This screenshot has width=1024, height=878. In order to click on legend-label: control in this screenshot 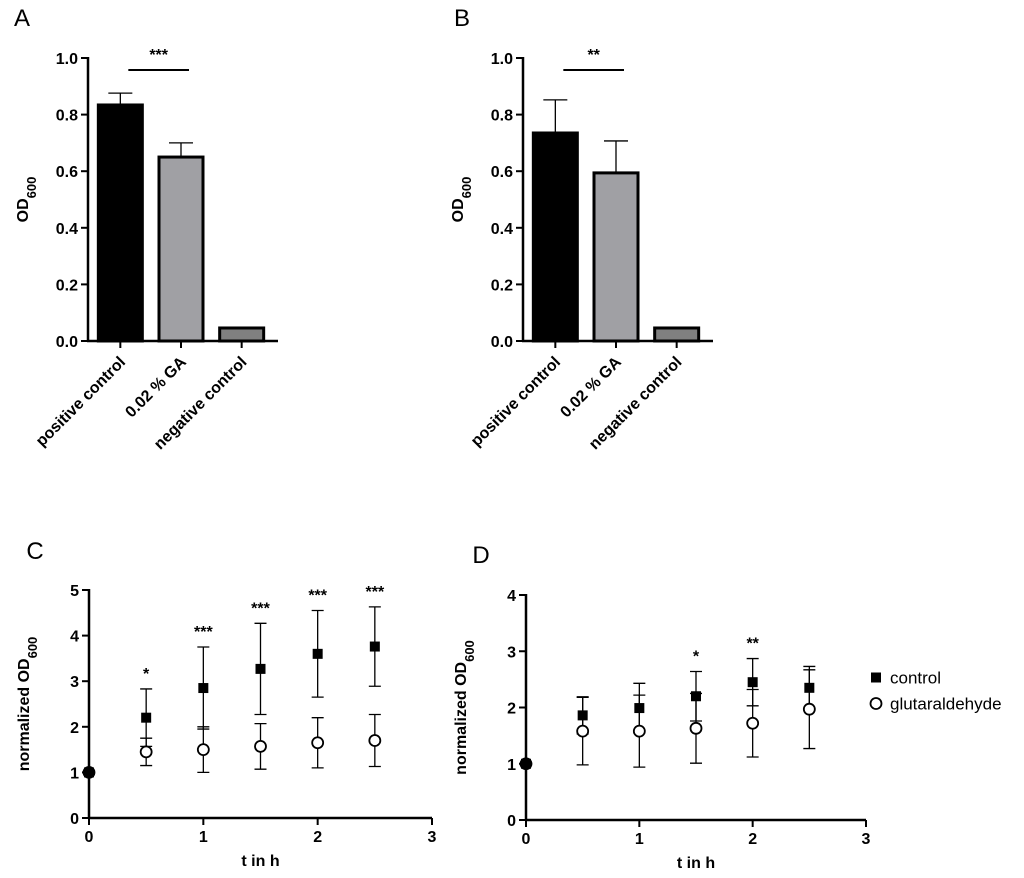, I will do `click(915, 678)`.